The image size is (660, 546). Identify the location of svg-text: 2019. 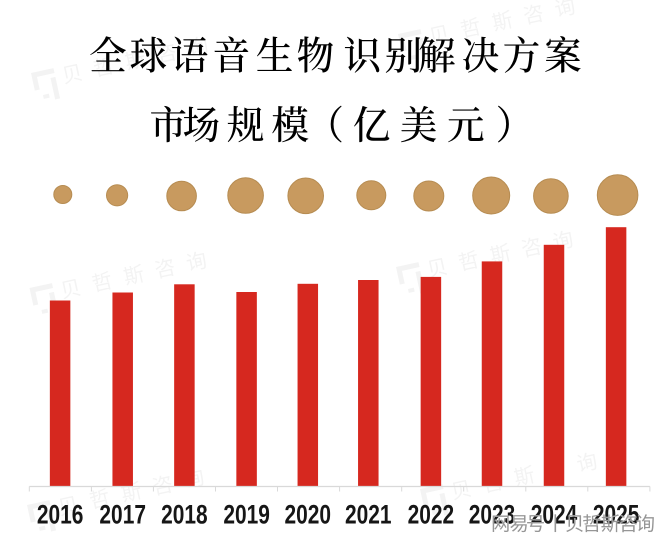
(246, 515).